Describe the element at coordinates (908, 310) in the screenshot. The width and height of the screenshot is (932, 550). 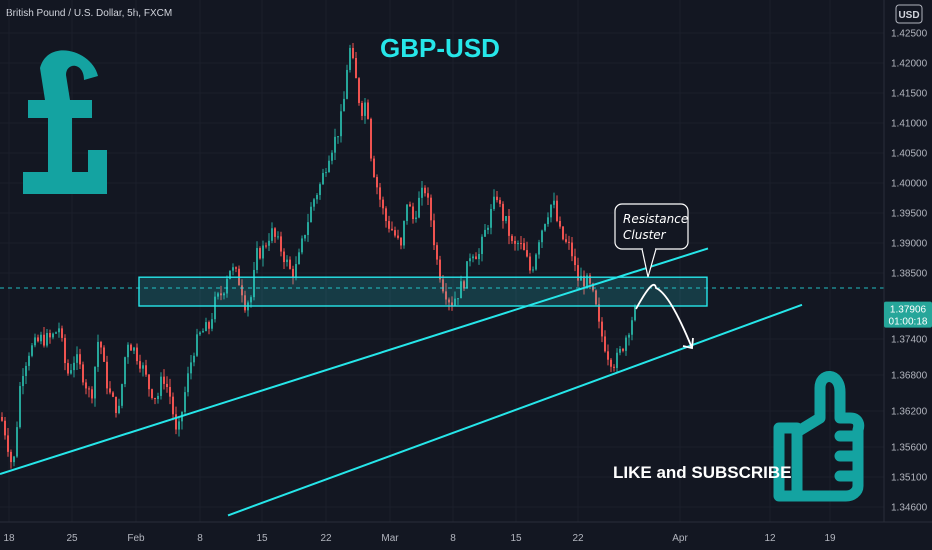
I see `current-price-value: 1.37906` at that location.